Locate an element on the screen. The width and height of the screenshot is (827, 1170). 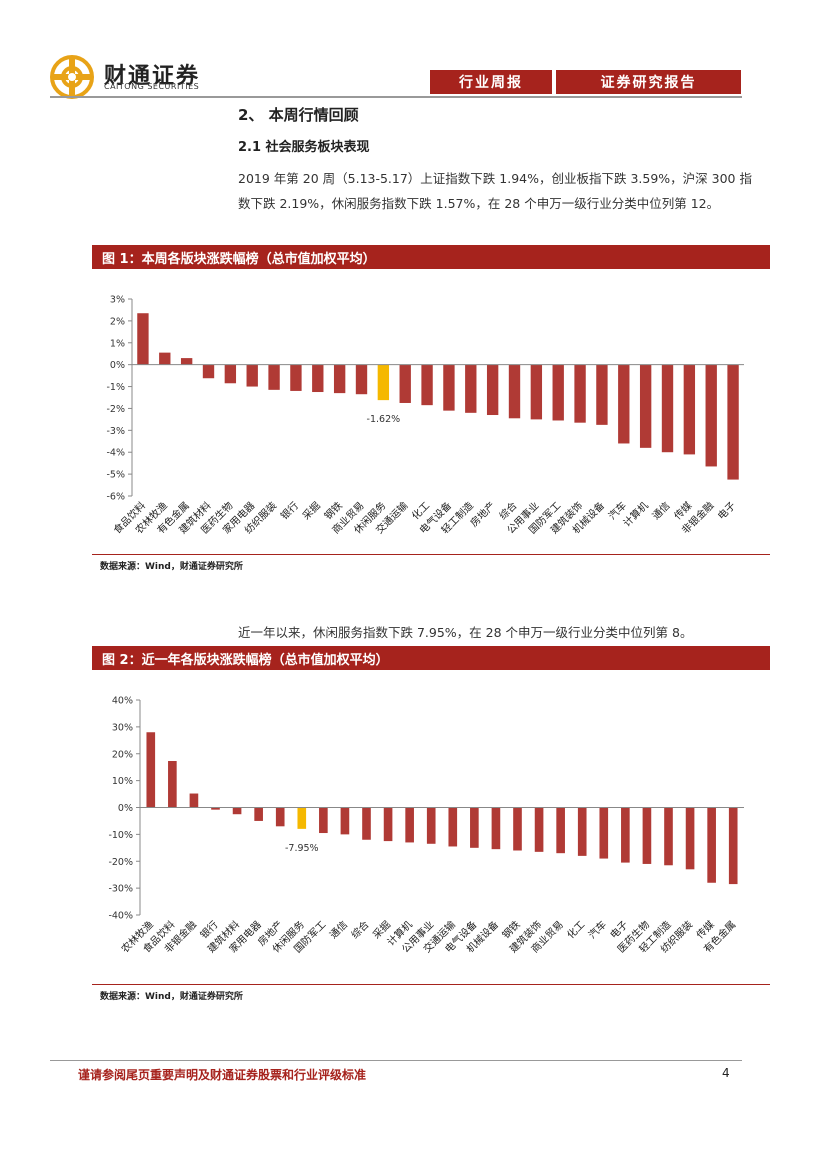
y-tick-label: -1% is located at coordinates (116, 387).